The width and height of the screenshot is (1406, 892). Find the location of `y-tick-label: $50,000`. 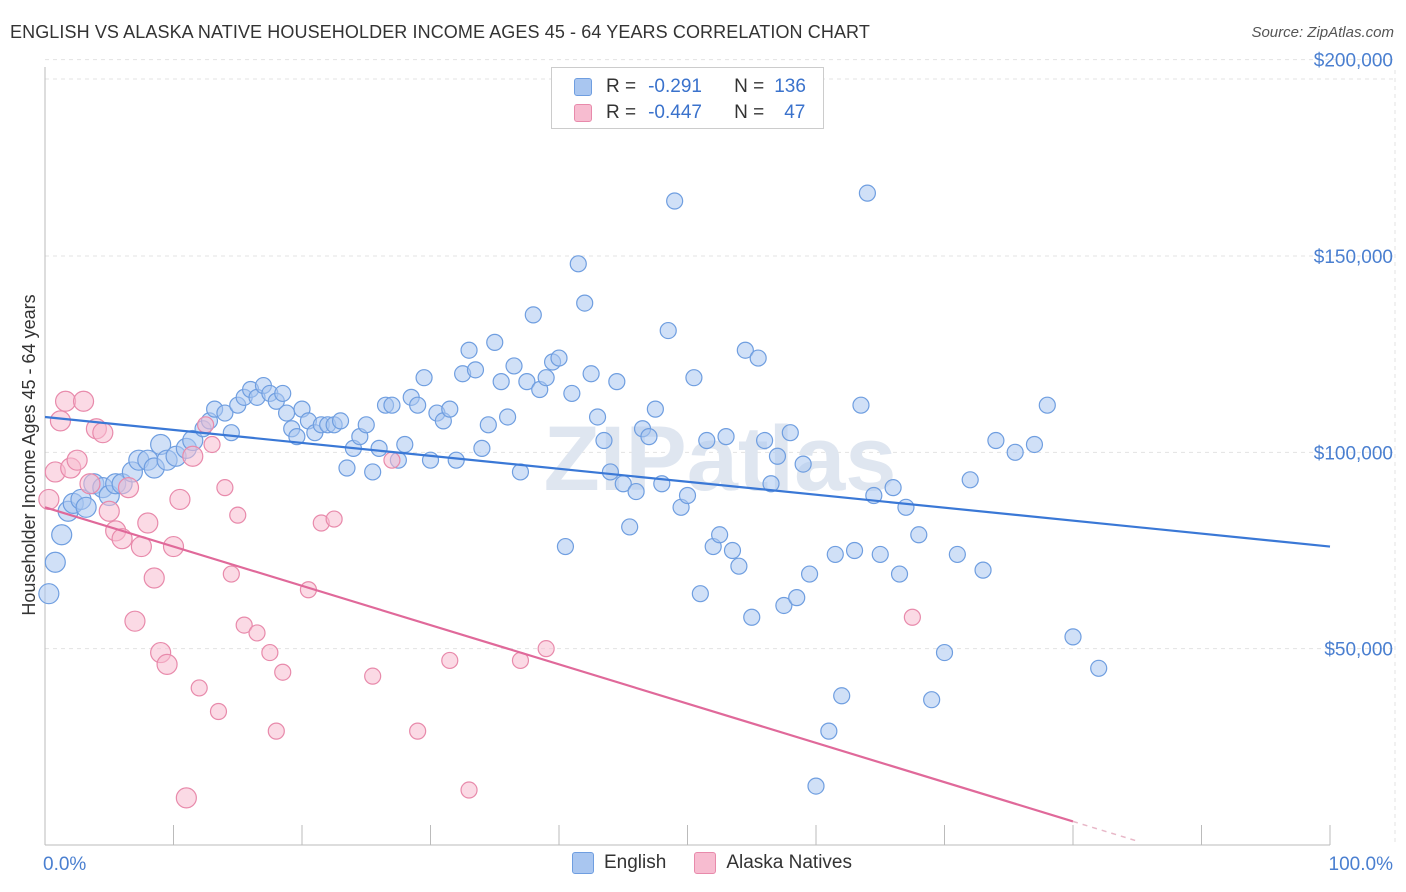

y-tick-label: $50,000 is located at coordinates (1358, 650).